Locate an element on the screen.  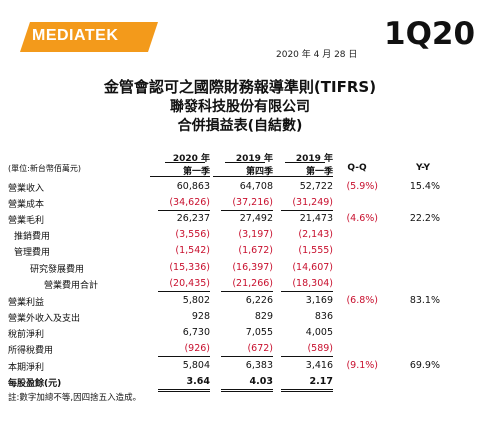
value-cell: (589) is located at coordinates (320, 348).